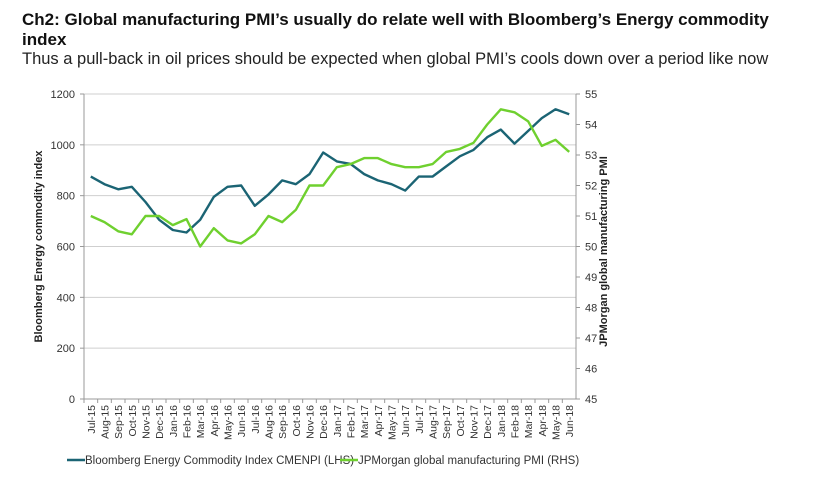  I want to click on x-tick-label: Oct-15, so click(133, 421).